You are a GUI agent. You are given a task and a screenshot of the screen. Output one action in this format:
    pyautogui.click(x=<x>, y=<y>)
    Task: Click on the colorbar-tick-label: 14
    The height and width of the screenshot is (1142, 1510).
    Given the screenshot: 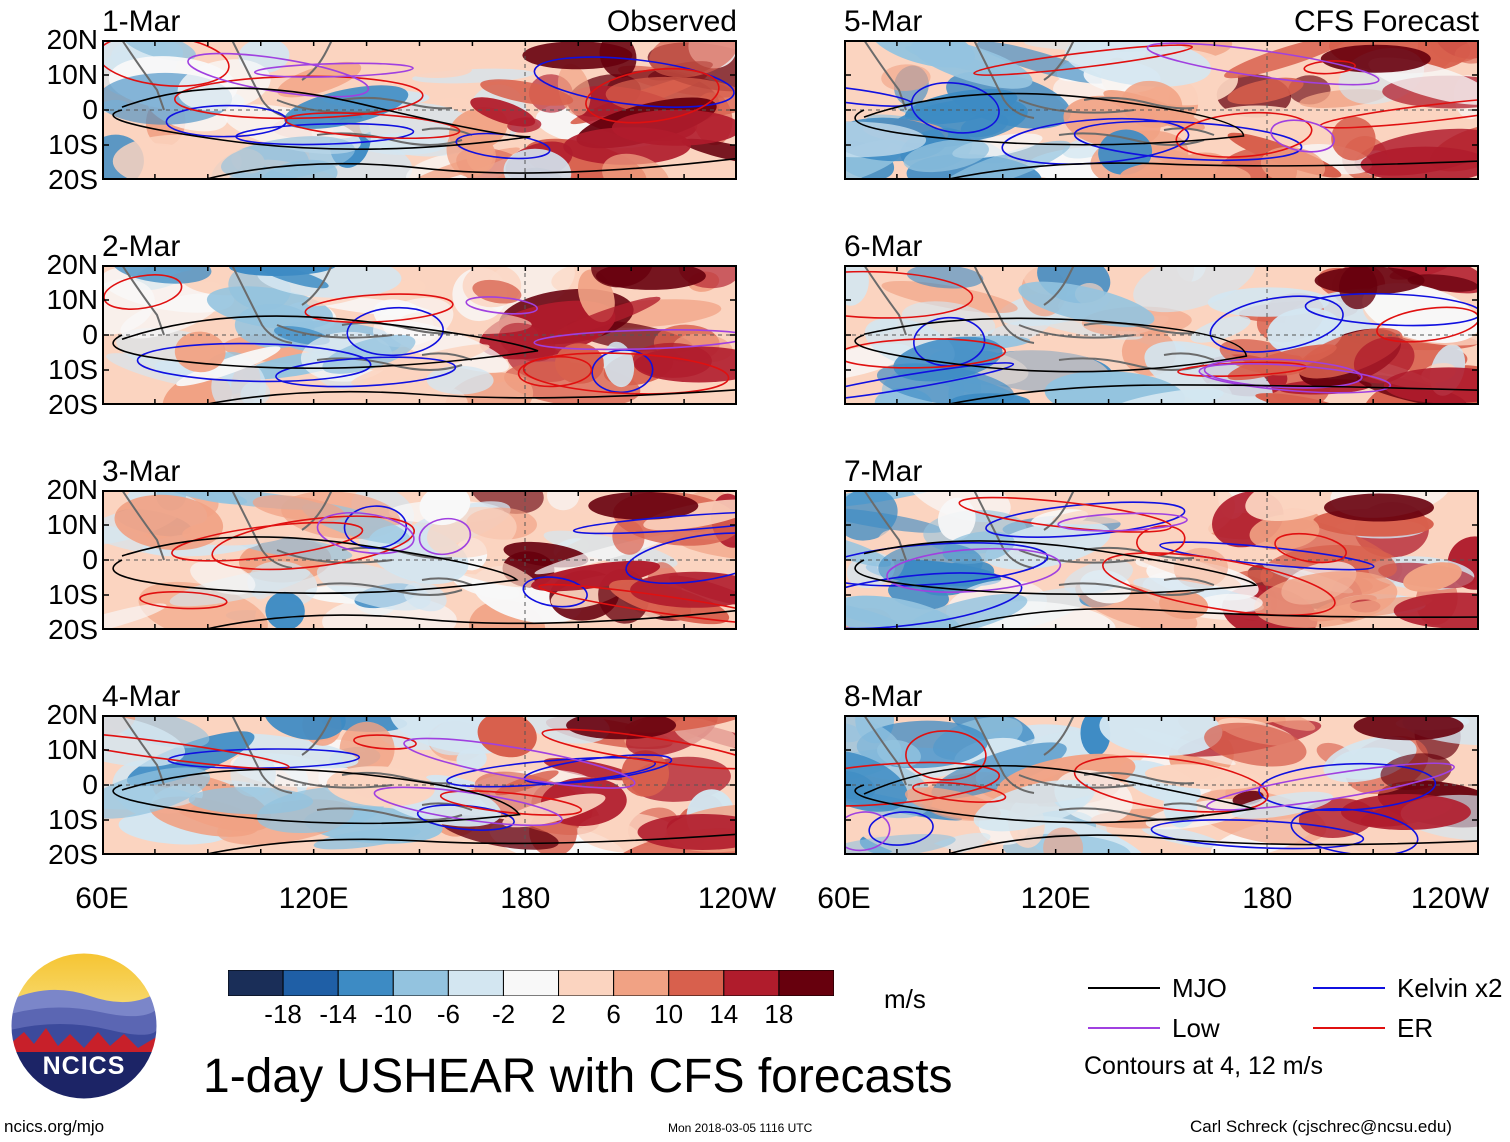 What is the action you would take?
    pyautogui.click(x=724, y=1014)
    